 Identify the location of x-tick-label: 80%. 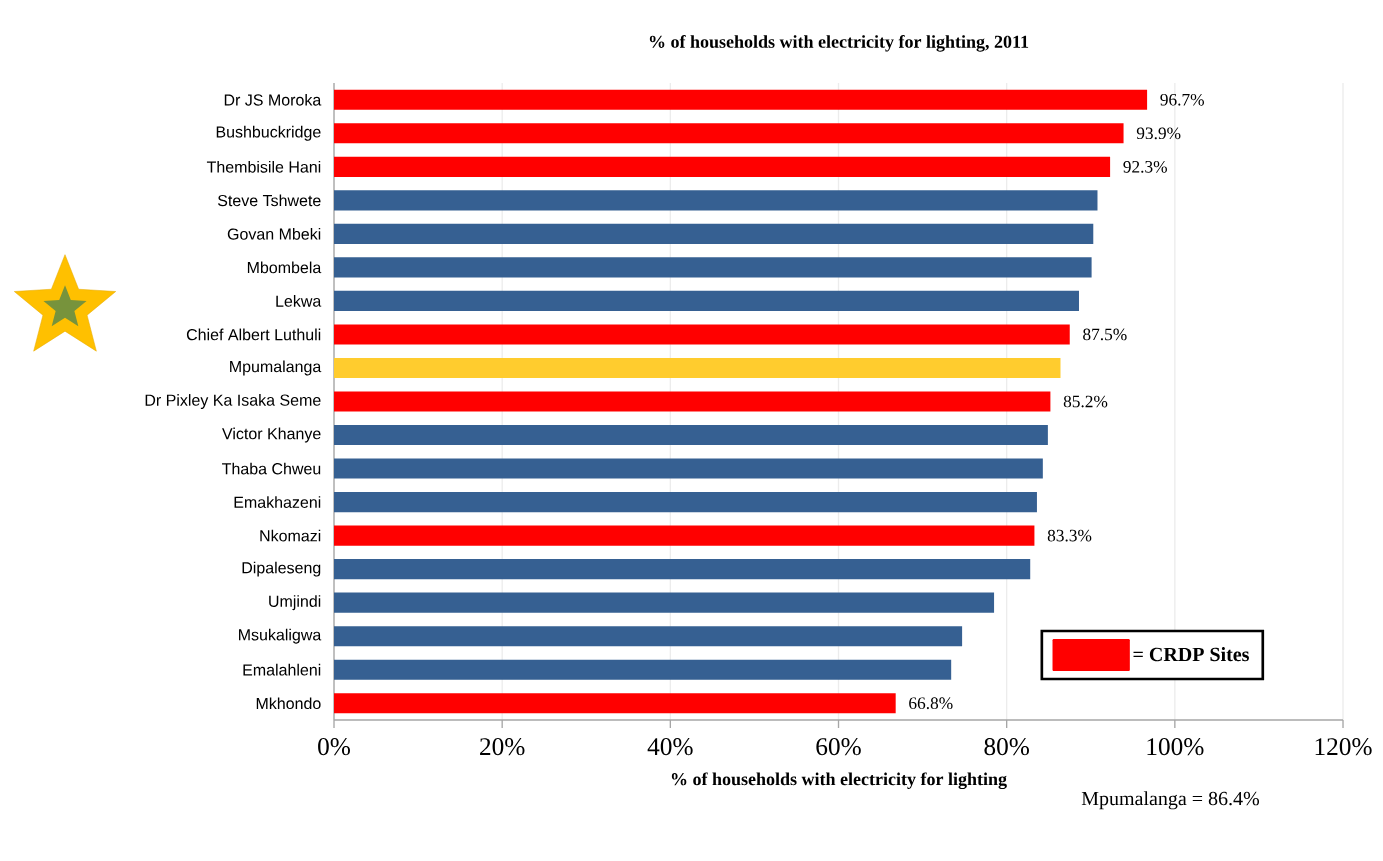
(1007, 747).